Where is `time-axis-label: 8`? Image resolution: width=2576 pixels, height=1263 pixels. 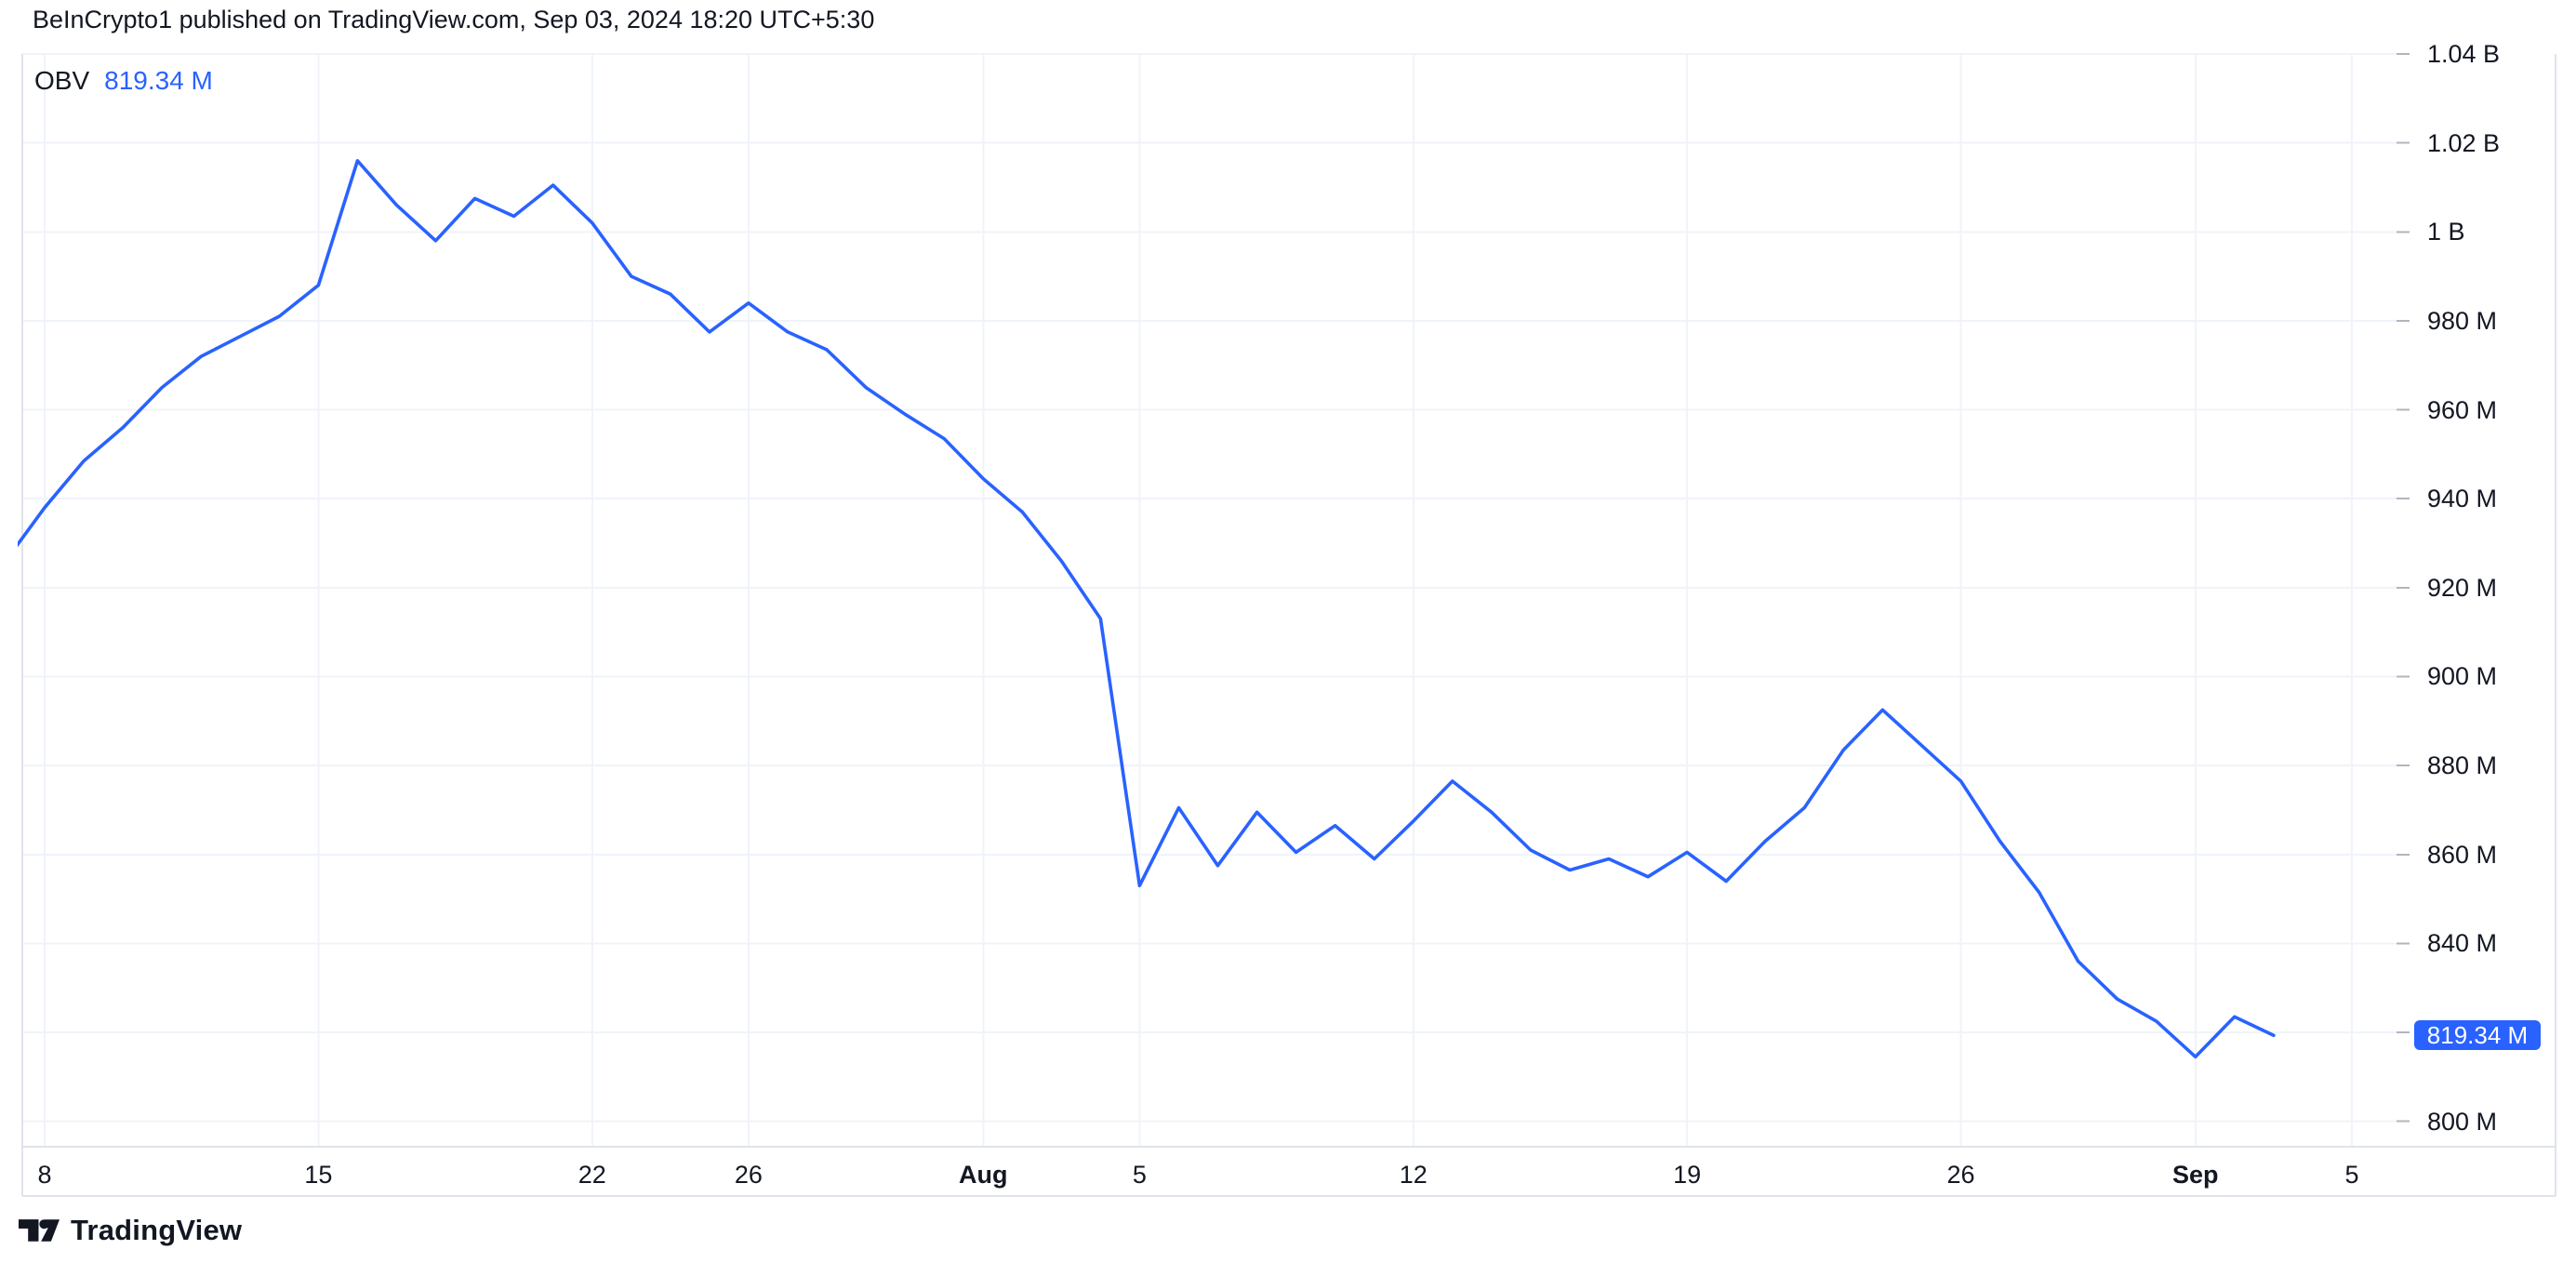
time-axis-label: 8 is located at coordinates (44, 1175).